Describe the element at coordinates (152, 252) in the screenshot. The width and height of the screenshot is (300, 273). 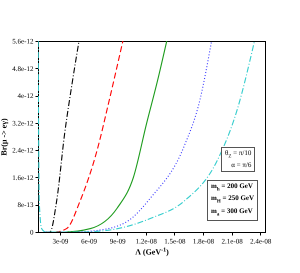
I see `x-axis-title: Λ (GeV$^{-1}$)` at that location.